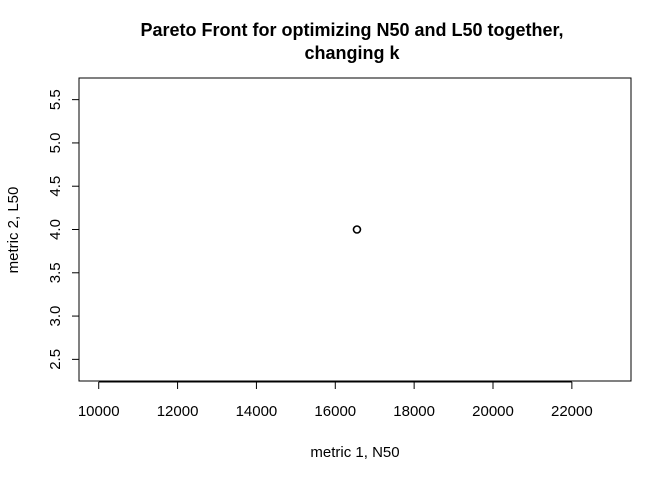 The image size is (672, 480). Describe the element at coordinates (55, 272) in the screenshot. I see `y-tick-label: 3.5` at that location.